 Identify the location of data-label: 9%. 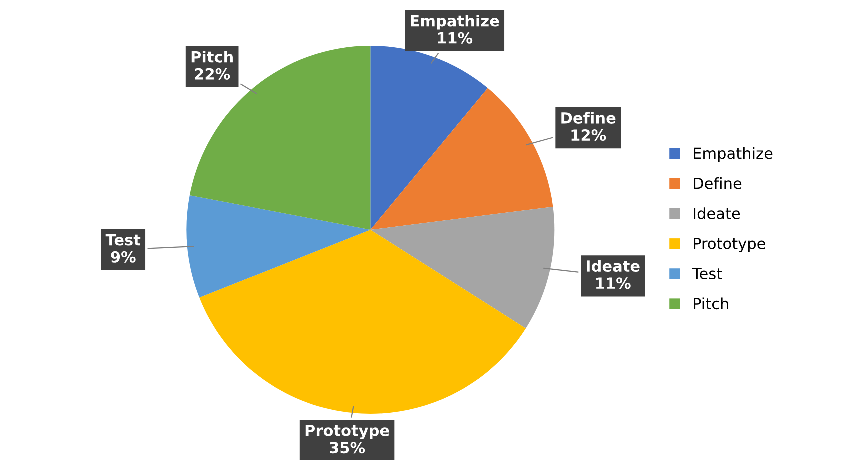
(123, 257).